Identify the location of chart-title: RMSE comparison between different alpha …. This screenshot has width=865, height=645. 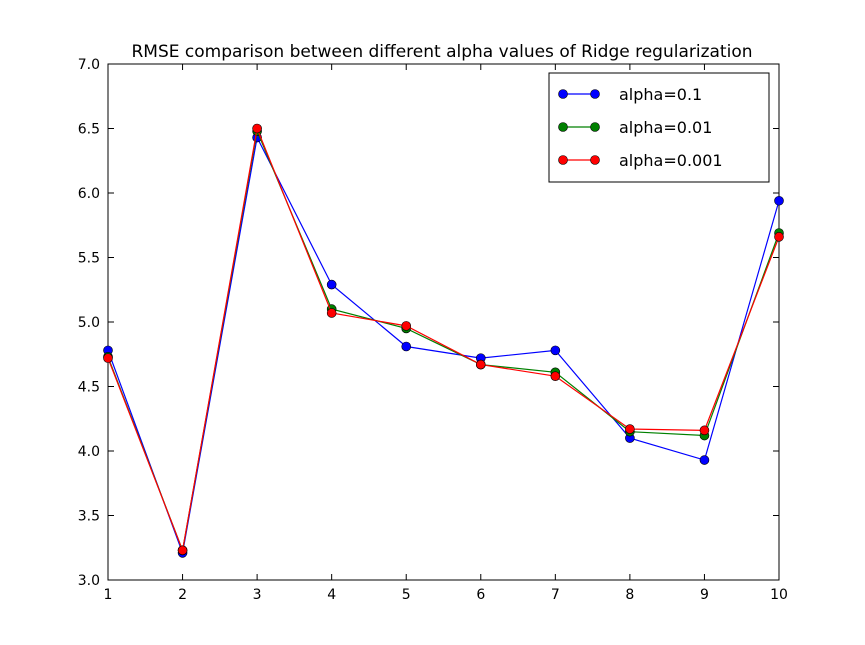
(442, 52).